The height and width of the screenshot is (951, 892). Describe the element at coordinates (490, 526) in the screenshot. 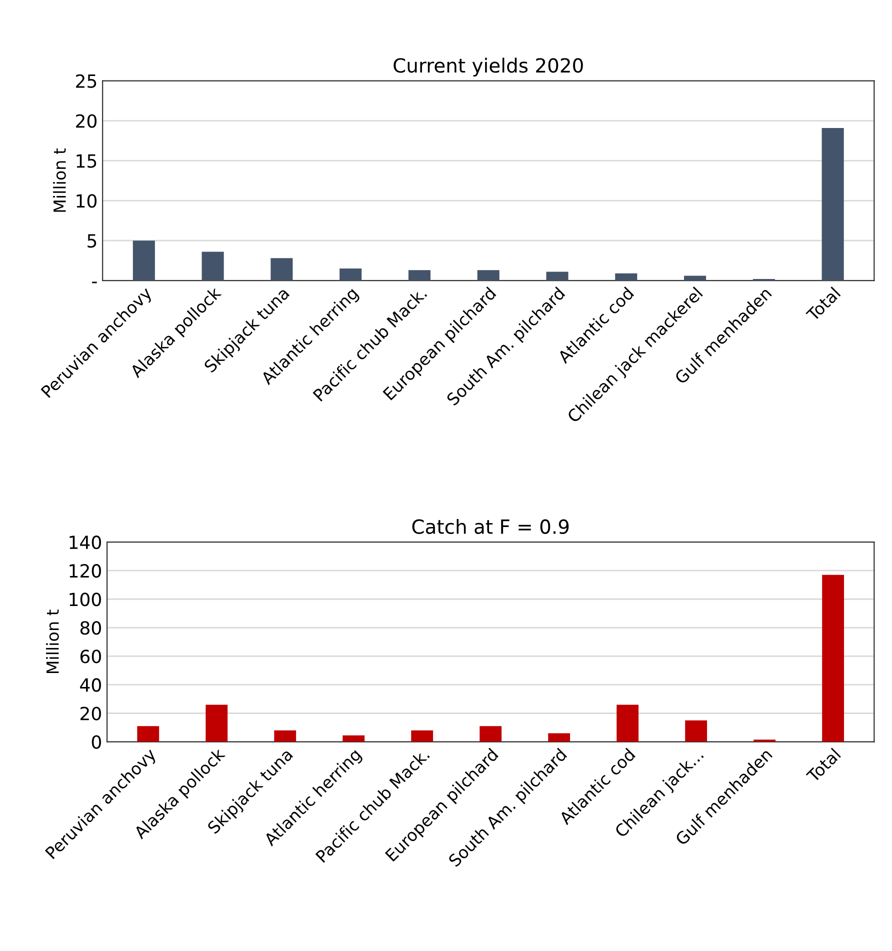

I see `chart-title: Catch at F = 0.9` at that location.